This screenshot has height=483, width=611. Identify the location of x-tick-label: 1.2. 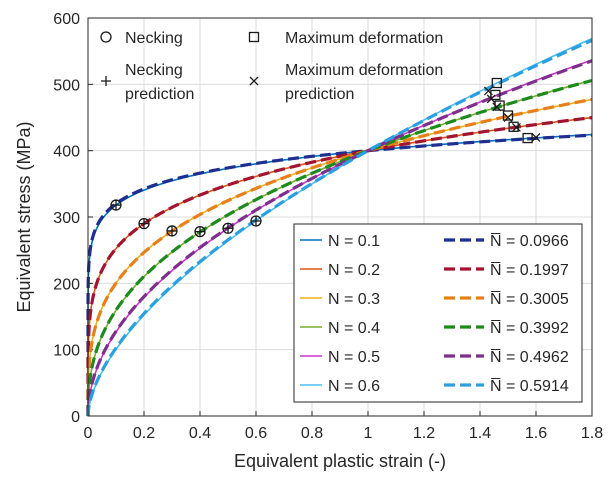
(424, 433).